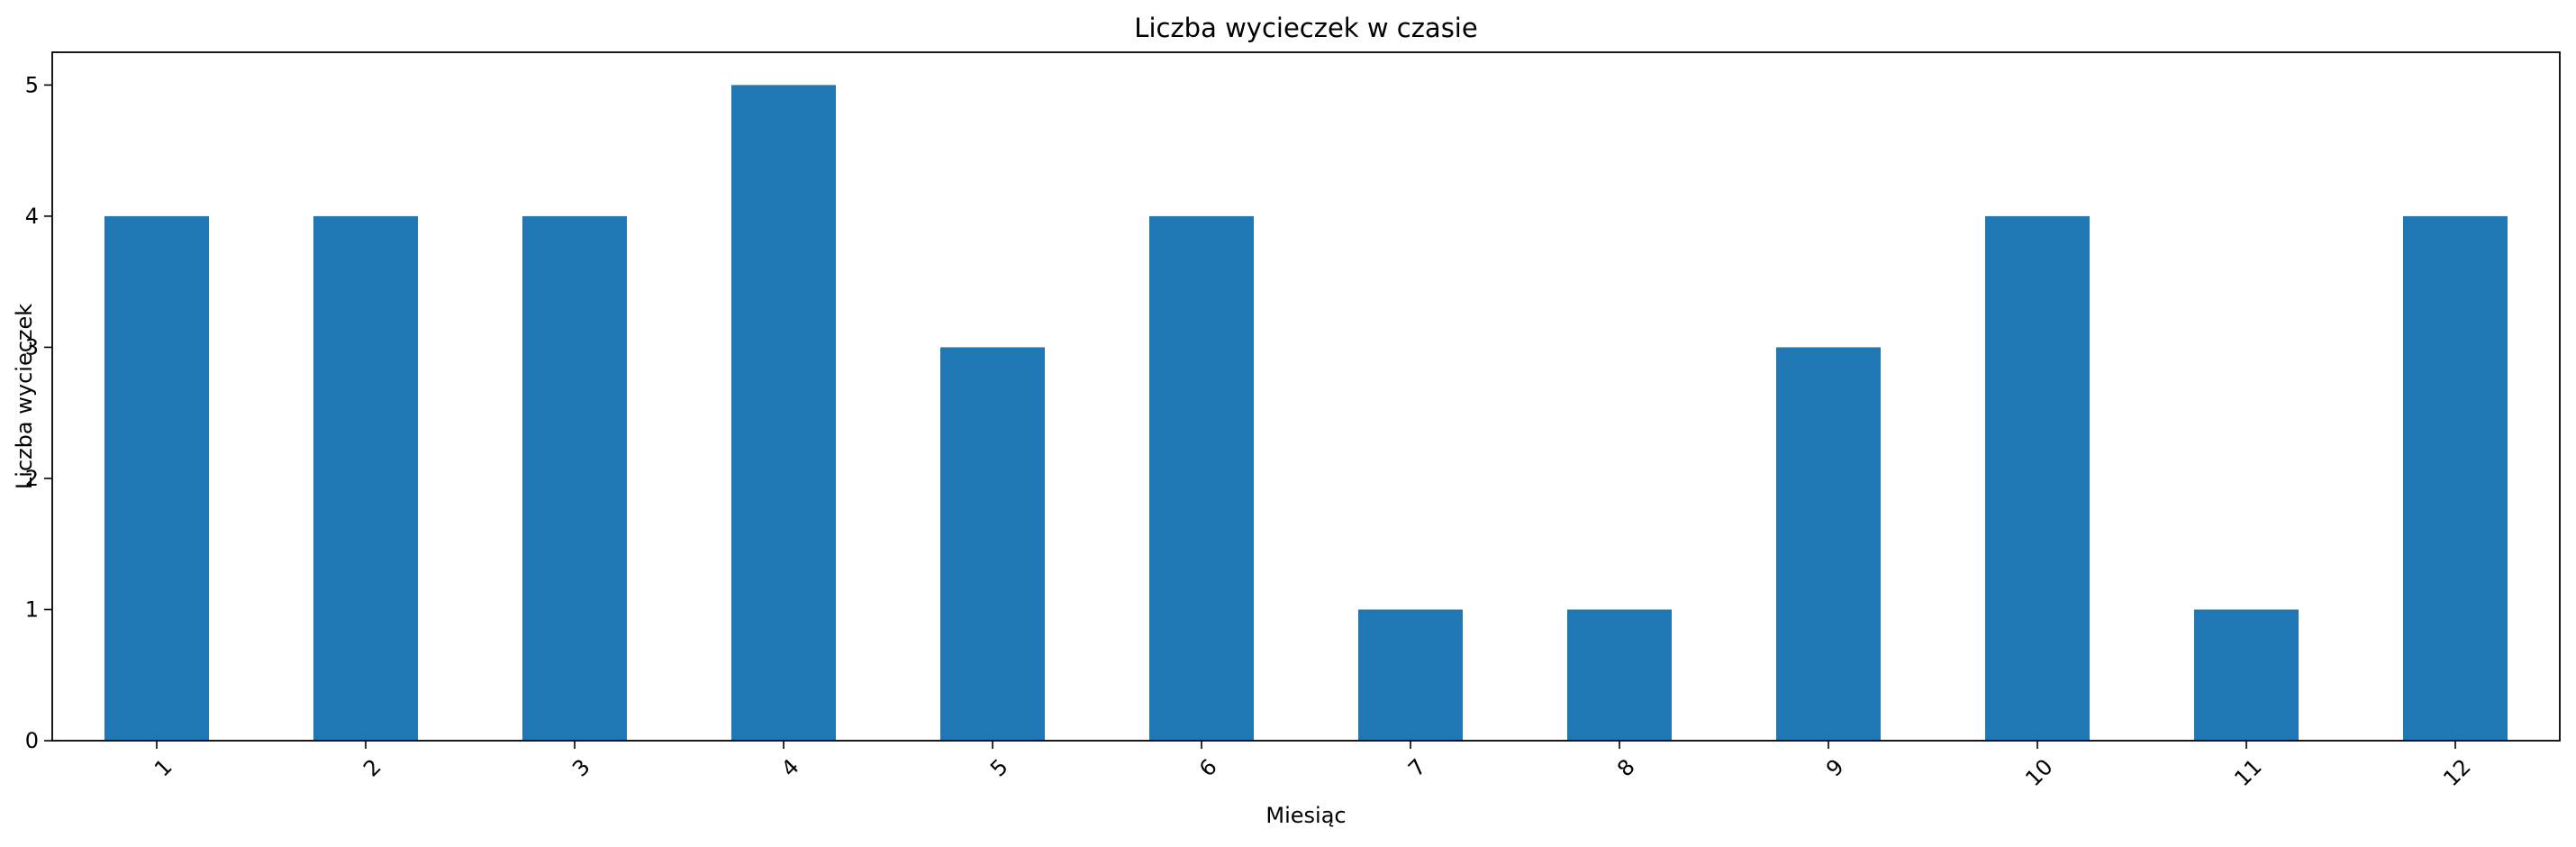  I want to click on x-tick-label: 9, so click(1835, 768).